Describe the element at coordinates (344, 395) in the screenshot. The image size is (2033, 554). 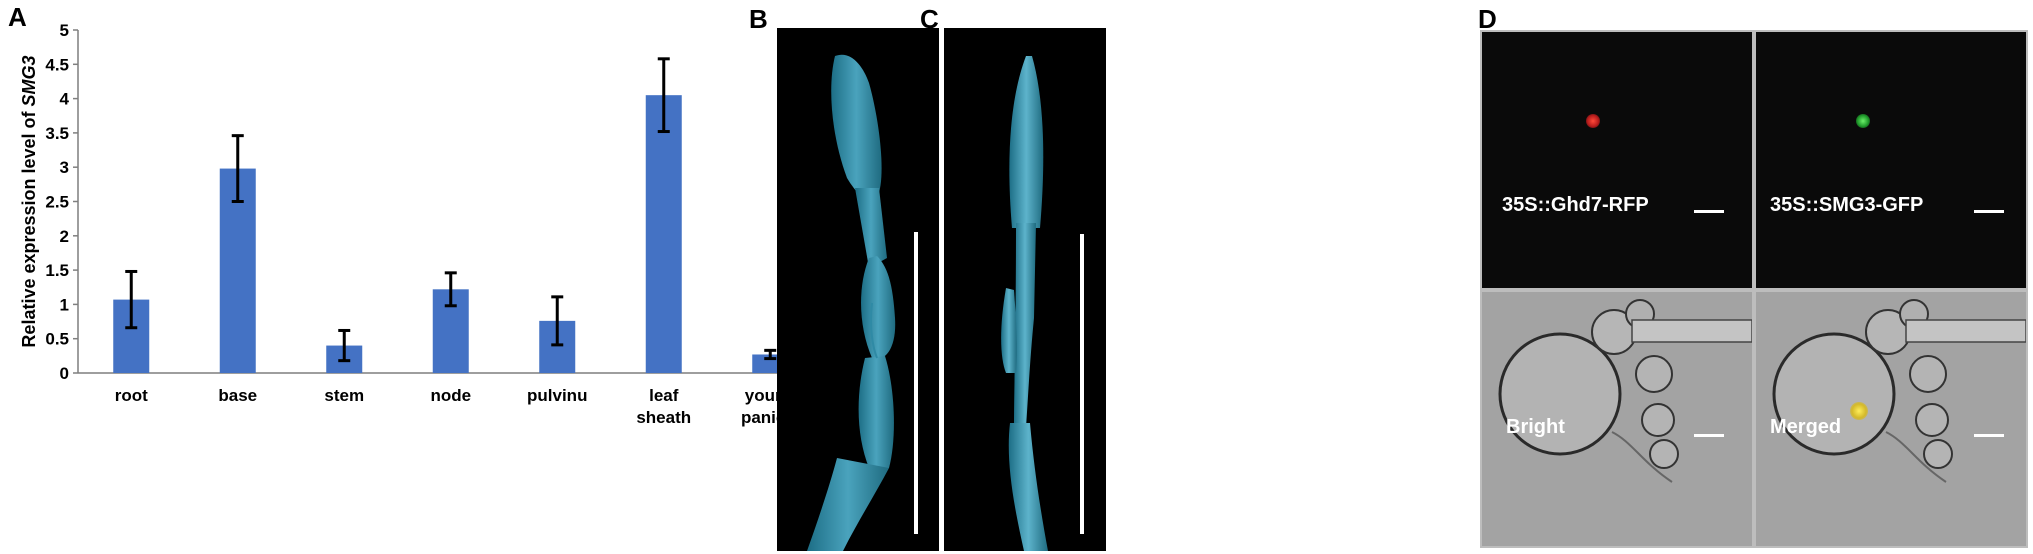
I see `category-label: stem` at that location.